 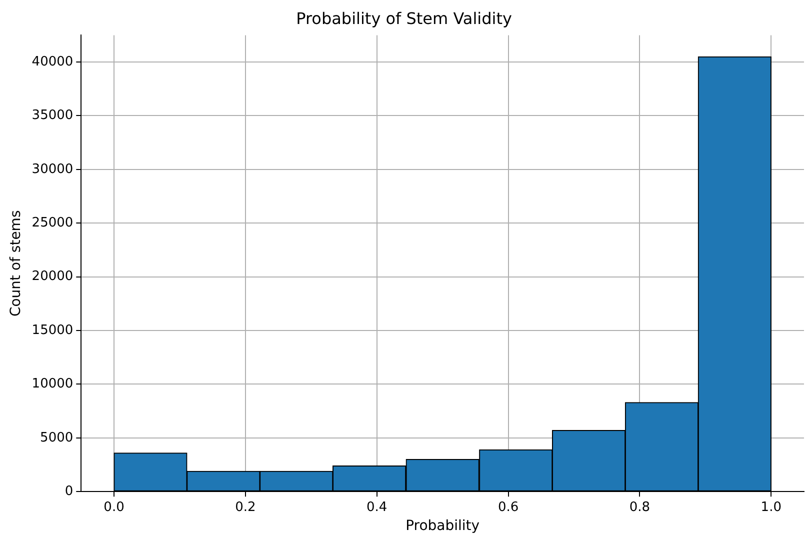 I want to click on y-tick-label: 35000, so click(x=53, y=116).